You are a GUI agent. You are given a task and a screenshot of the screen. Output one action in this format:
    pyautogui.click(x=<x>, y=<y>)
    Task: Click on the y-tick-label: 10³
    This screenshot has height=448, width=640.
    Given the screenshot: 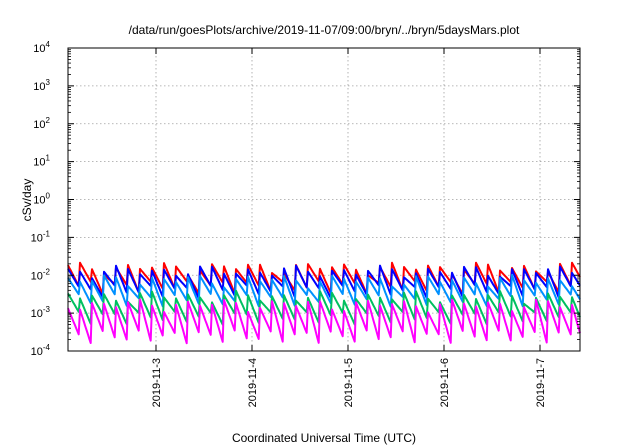 What is the action you would take?
    pyautogui.click(x=41, y=85)
    